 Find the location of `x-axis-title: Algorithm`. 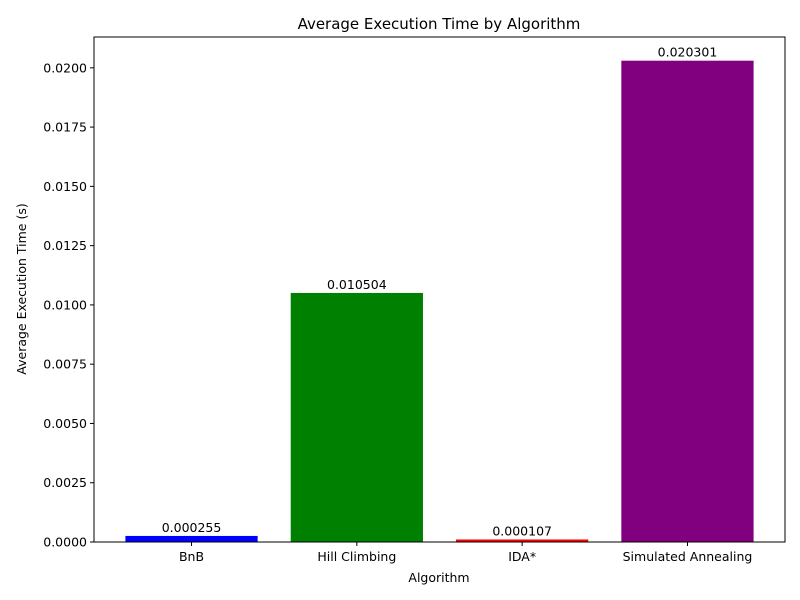

x-axis-title: Algorithm is located at coordinates (438, 577).